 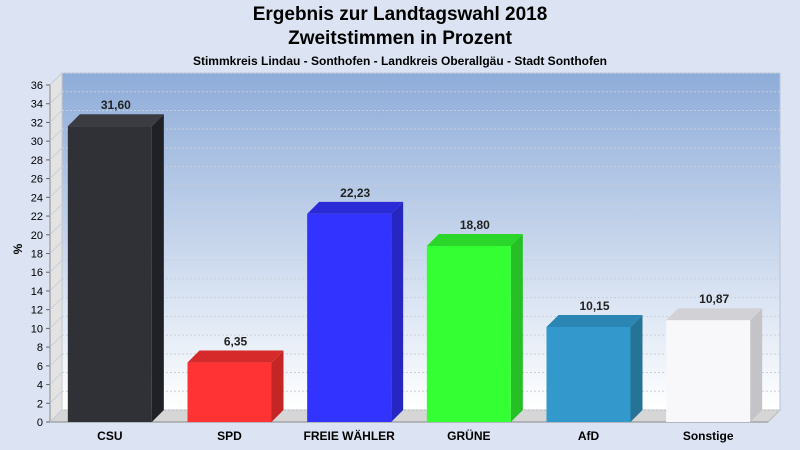 I want to click on bar-value-label: 10,87, so click(x=714, y=299).